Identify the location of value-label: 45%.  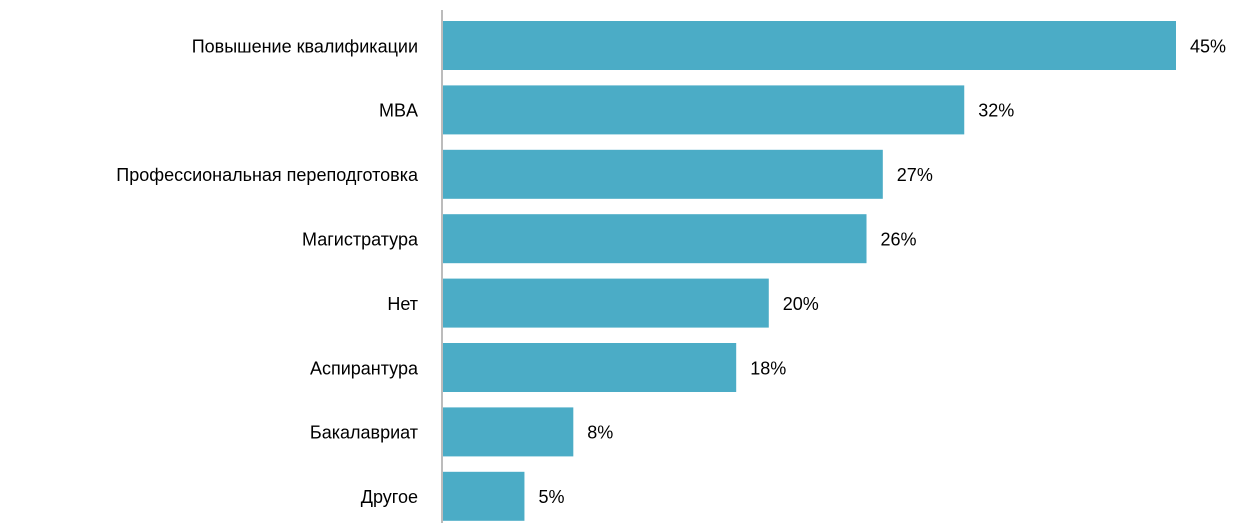
(1208, 46).